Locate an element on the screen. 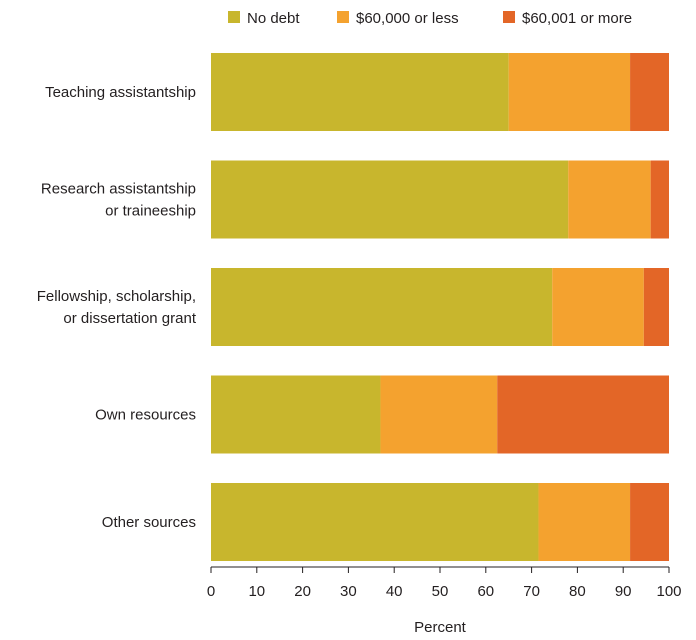 Image resolution: width=696 pixels, height=640 pixels. x-tick-label-8: 70 is located at coordinates (531, 591).